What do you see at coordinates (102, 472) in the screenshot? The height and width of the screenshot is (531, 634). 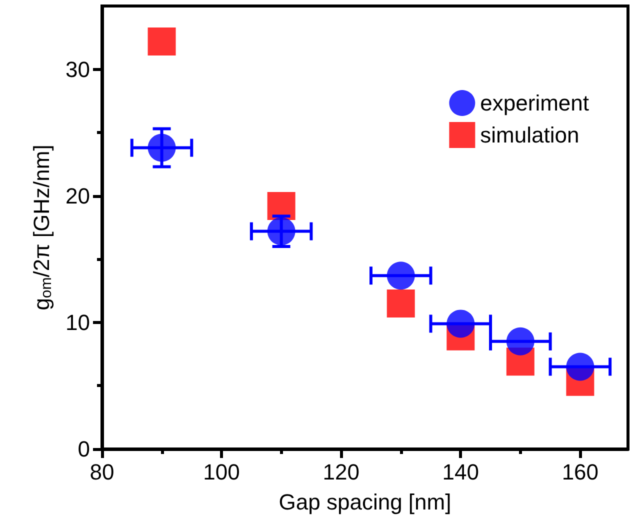 I see `x-tick-label: 80` at bounding box center [102, 472].